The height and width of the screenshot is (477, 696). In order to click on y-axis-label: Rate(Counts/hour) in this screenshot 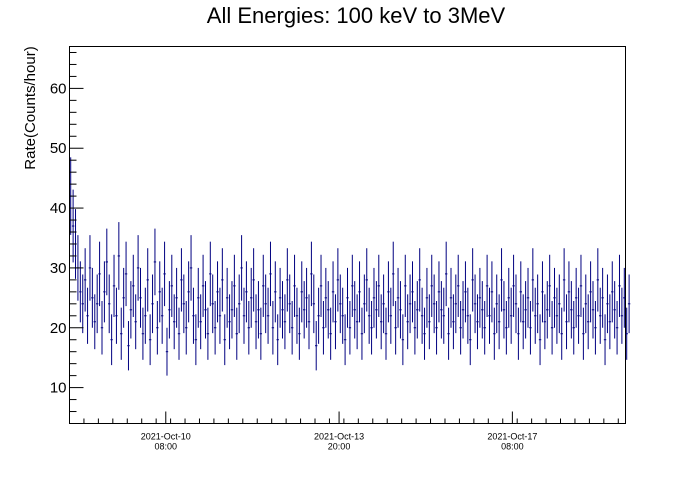, I will do `click(30, 107)`.